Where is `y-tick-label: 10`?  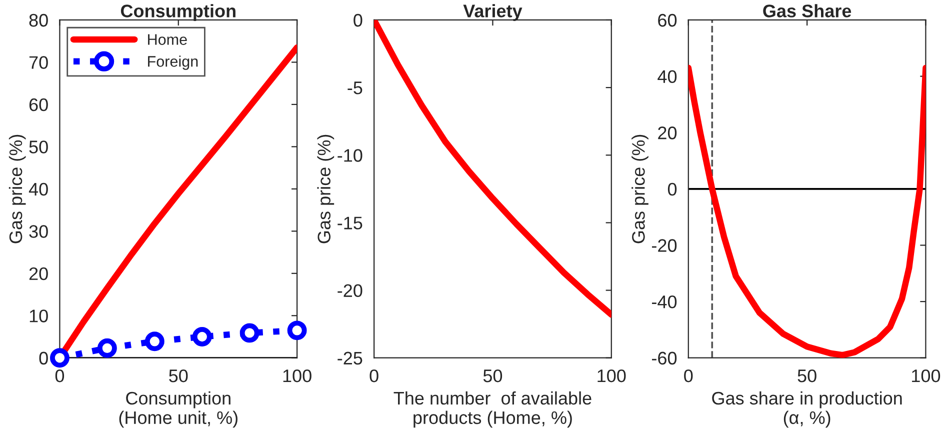
y-tick-label: 10 is located at coordinates (39, 316).